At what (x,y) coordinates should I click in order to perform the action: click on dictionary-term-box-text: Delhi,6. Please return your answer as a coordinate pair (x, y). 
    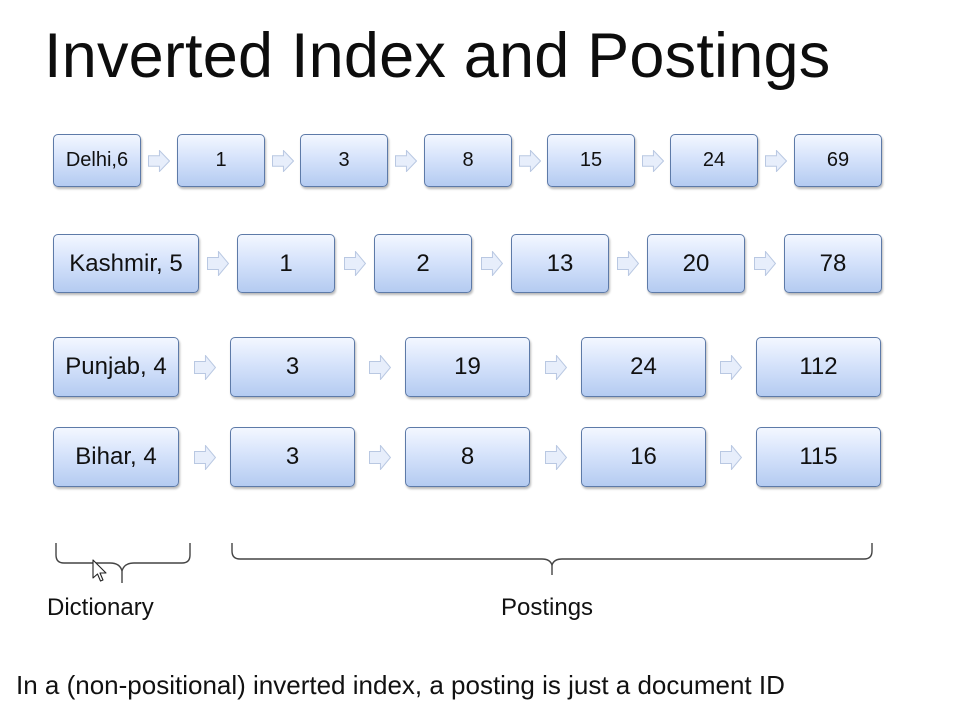
    Looking at the image, I should click on (97, 160).